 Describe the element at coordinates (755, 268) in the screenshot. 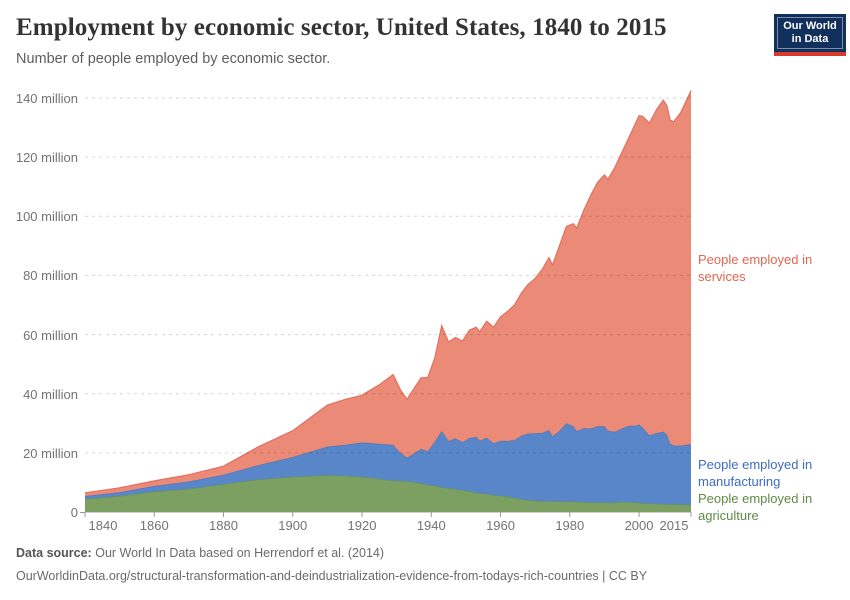

I see `legend-label-services: People employed in services` at that location.